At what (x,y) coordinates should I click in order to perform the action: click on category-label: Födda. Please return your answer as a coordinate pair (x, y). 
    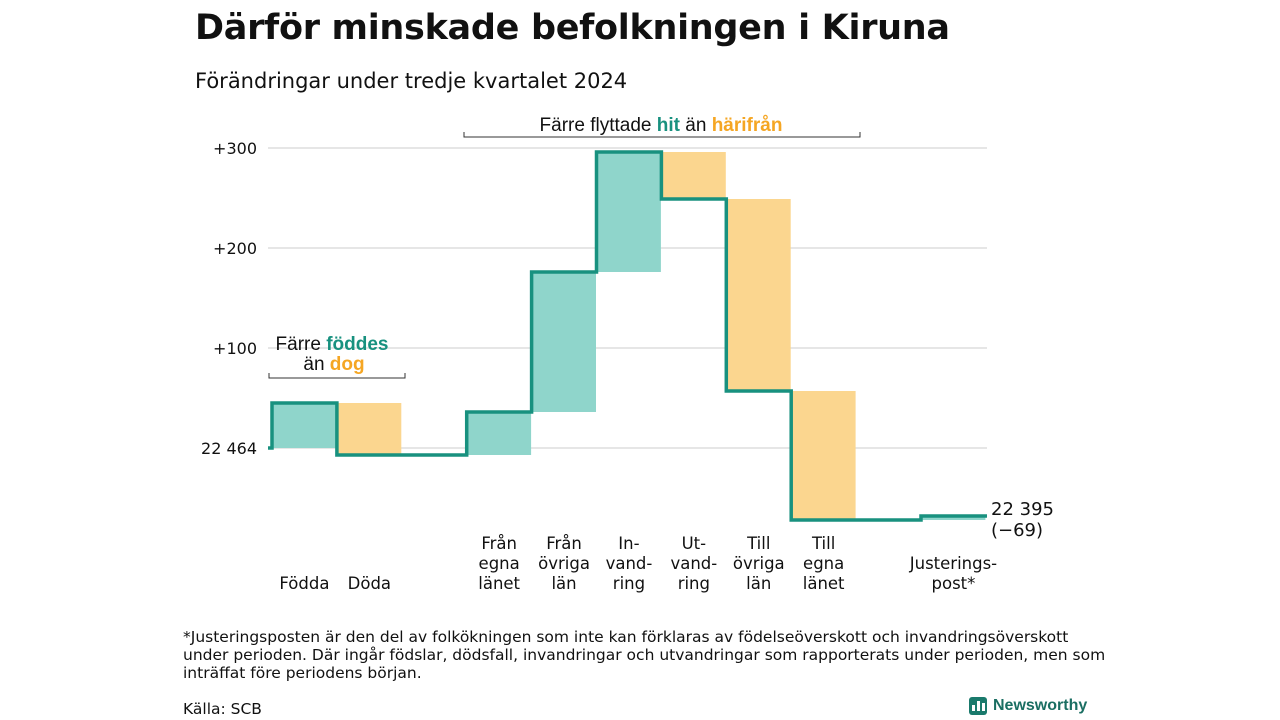
    Looking at the image, I should click on (304, 583).